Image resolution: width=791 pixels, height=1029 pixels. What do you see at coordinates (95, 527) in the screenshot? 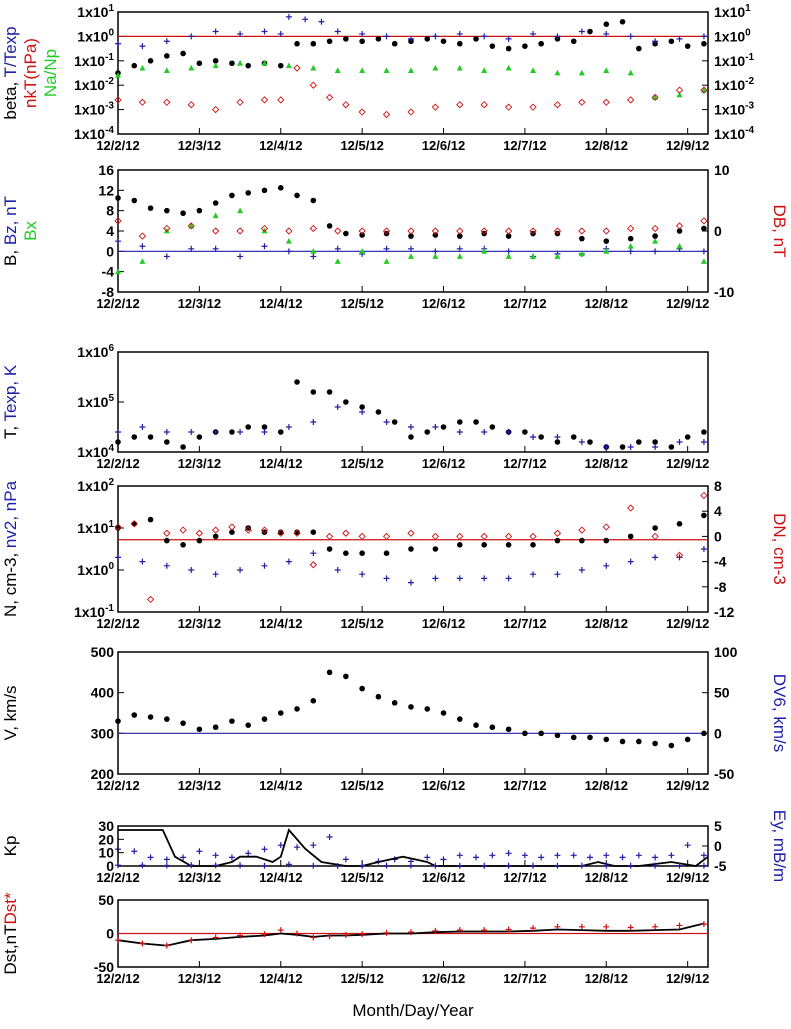
I see `y-tick-label: 1x10¹` at bounding box center [95, 527].